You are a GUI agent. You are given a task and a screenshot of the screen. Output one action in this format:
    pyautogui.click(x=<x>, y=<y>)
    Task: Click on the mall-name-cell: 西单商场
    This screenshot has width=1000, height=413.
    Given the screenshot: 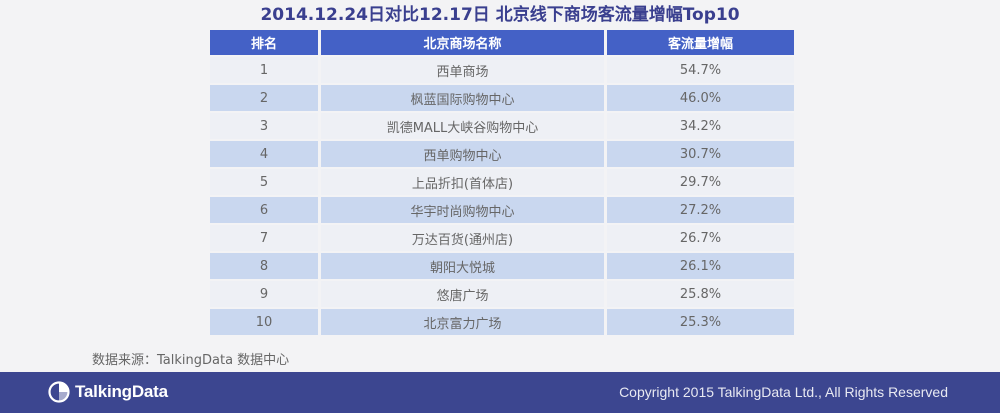 What is the action you would take?
    pyautogui.click(x=462, y=70)
    